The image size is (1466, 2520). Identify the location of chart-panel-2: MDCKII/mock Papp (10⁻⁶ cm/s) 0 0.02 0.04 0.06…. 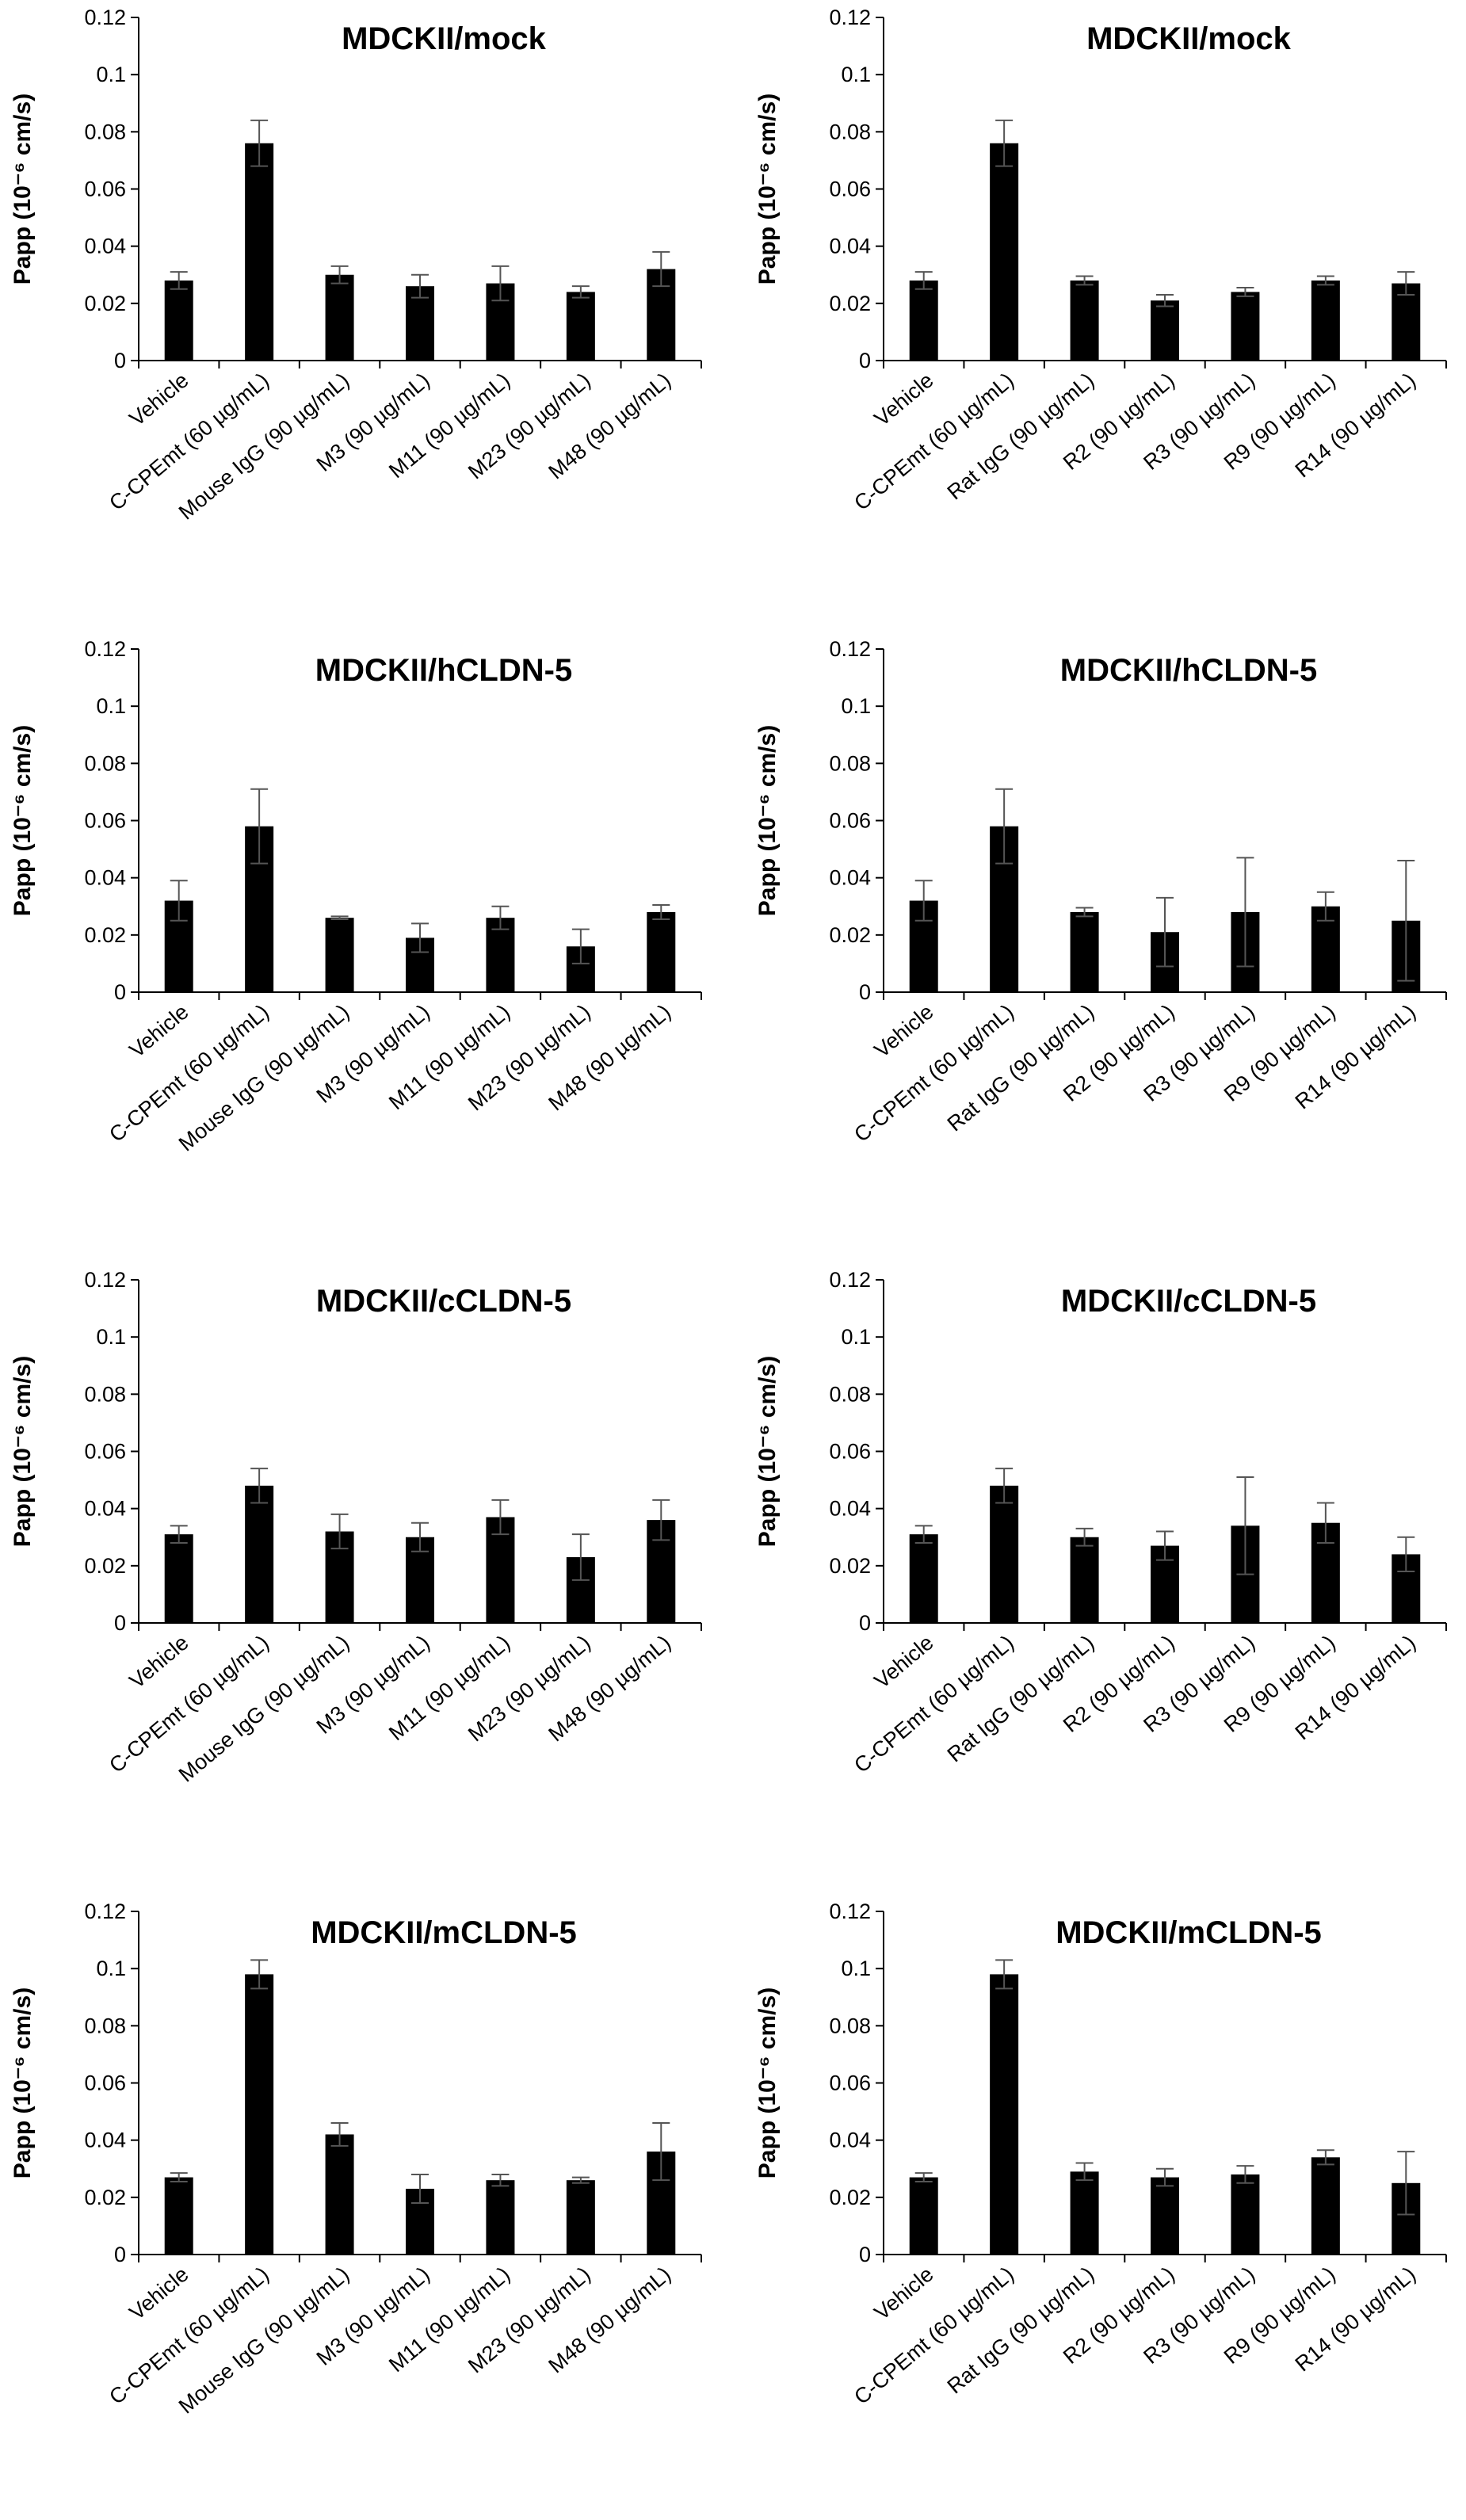
(1100, 260).